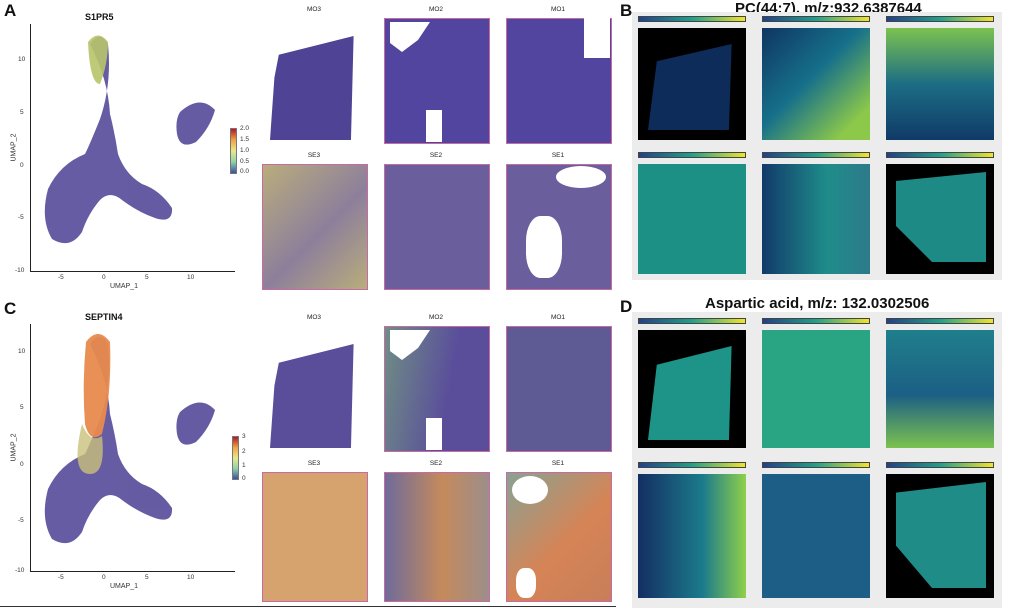 The height and width of the screenshot is (612, 1009). Describe the element at coordinates (314, 532) in the screenshot. I see `tile-se3-c: SE3` at that location.